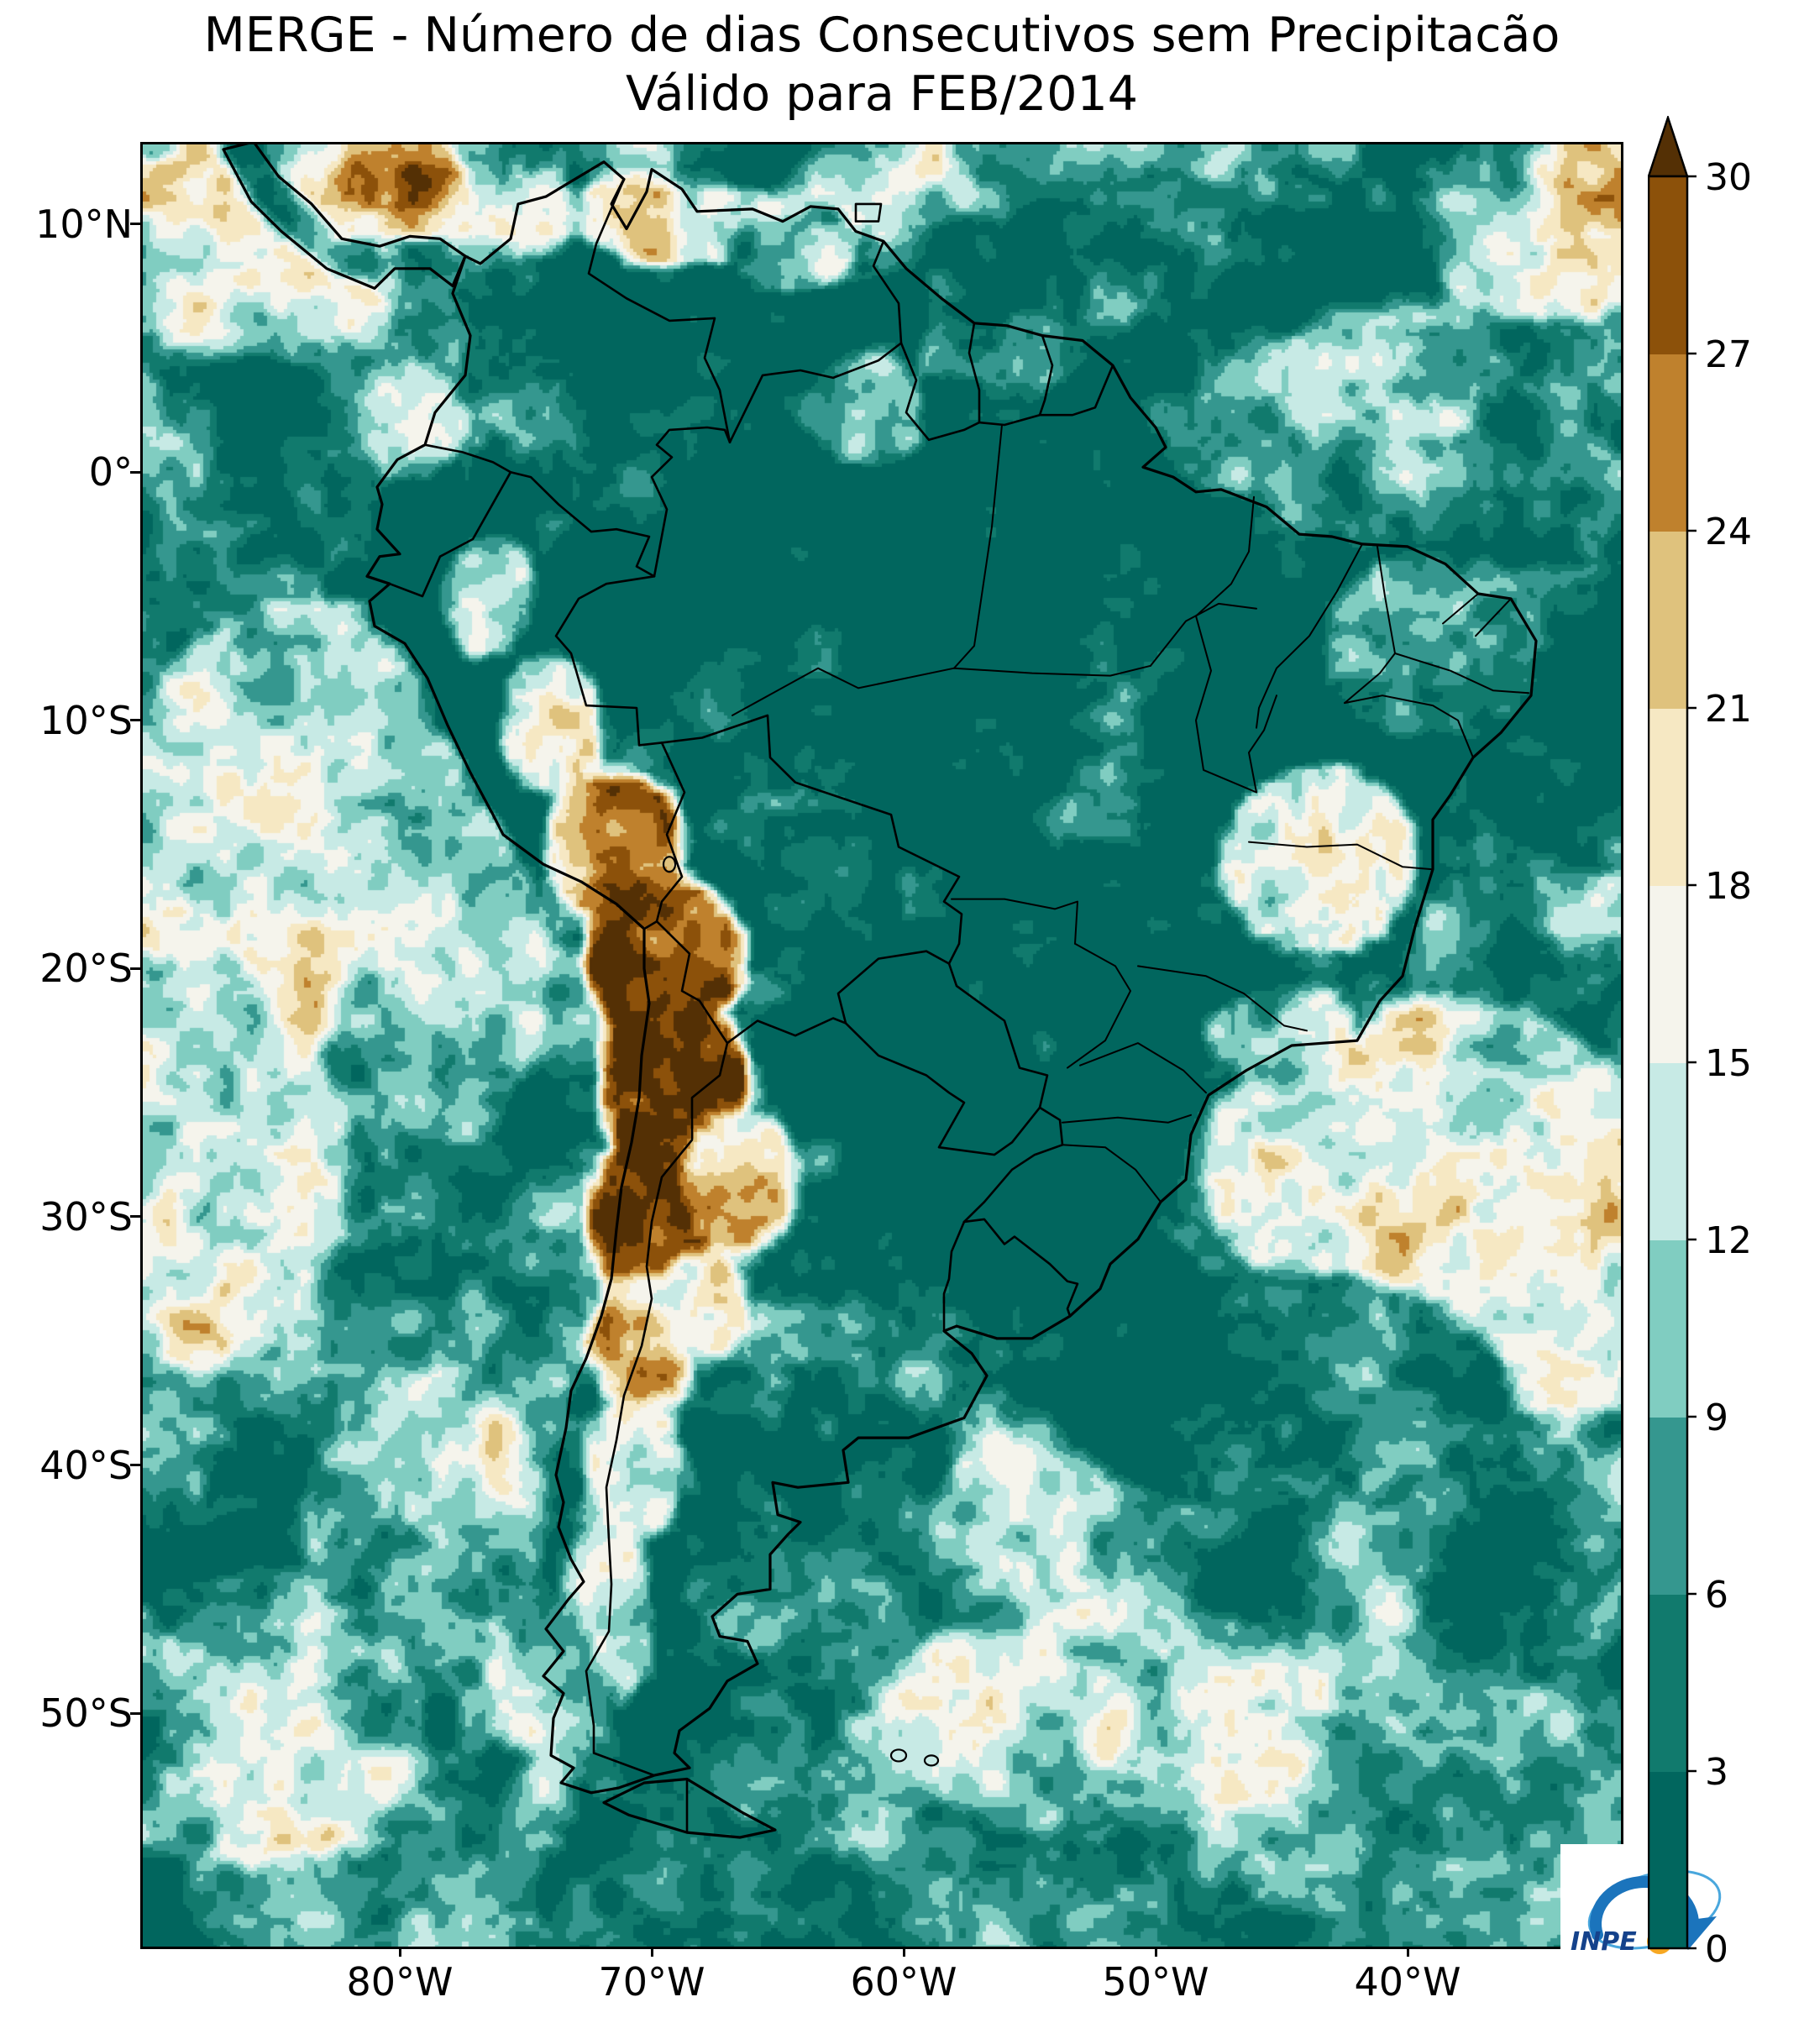  I want to click on y-axis-tick-label: 20°S, so click(86, 969).